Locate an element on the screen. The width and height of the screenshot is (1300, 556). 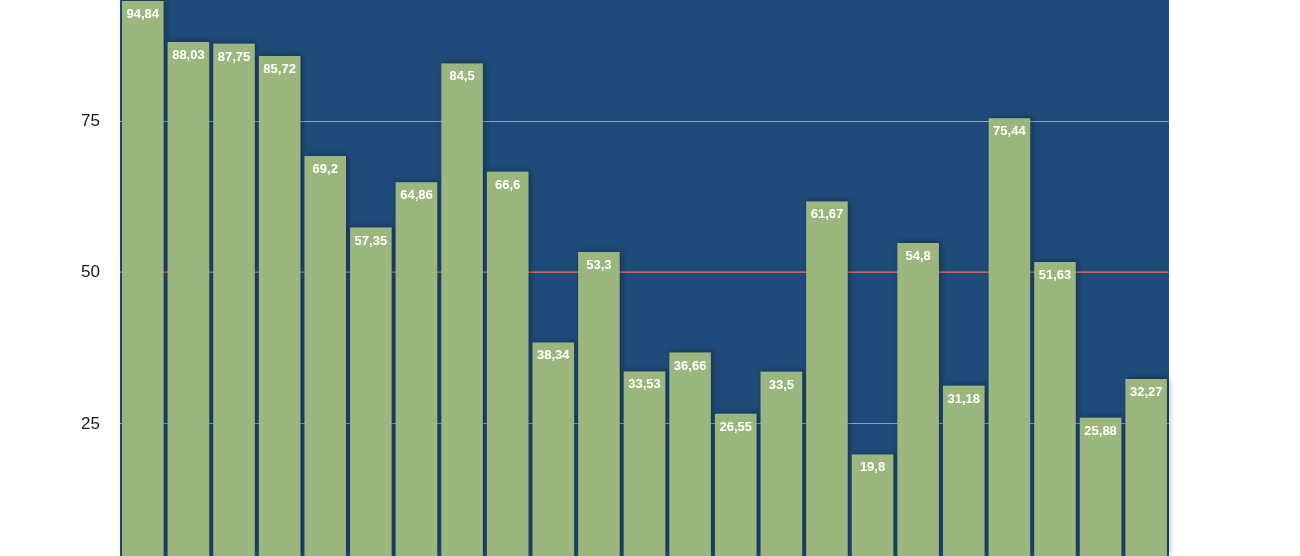
data-label: 69,2 is located at coordinates (325, 168).